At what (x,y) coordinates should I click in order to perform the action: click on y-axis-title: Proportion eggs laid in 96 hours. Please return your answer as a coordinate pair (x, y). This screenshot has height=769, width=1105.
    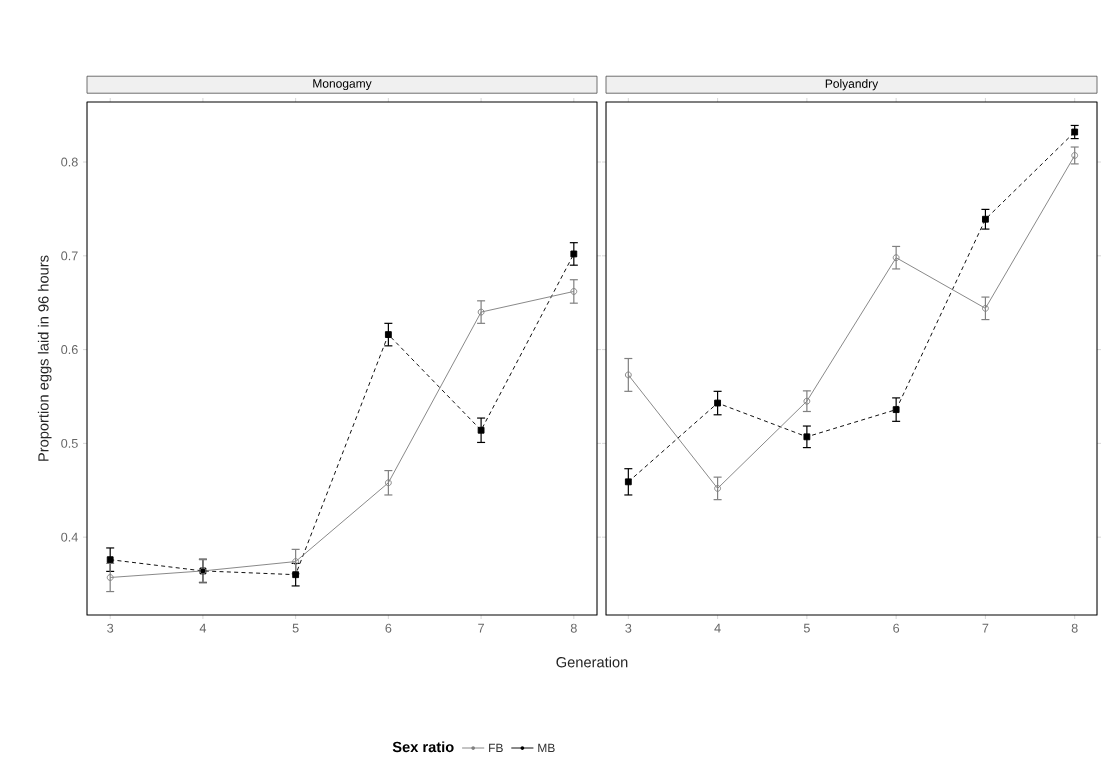
    Looking at the image, I should click on (44, 358).